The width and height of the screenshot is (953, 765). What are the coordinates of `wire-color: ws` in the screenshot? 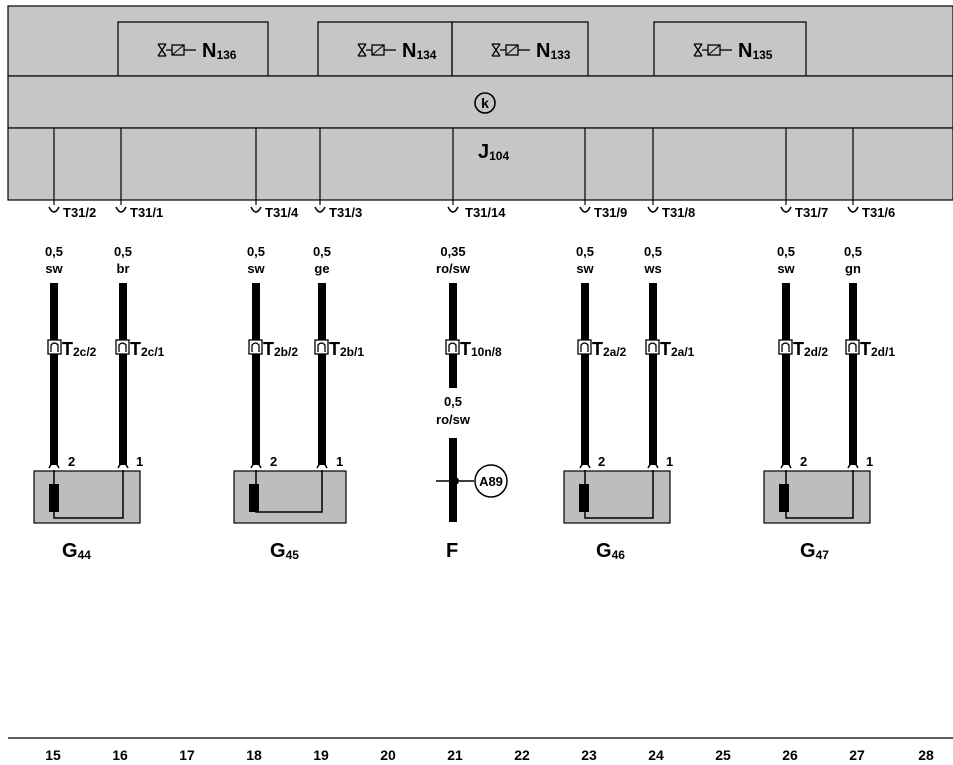 It's located at (652, 268).